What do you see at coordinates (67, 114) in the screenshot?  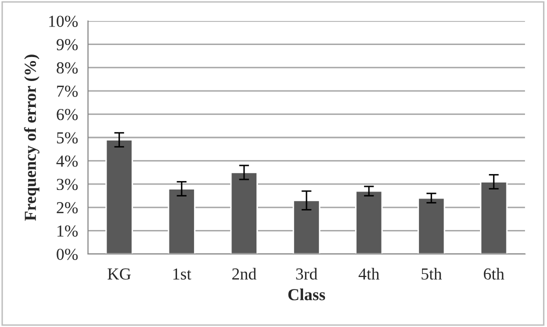 I see `y-tick-label: 6%` at bounding box center [67, 114].